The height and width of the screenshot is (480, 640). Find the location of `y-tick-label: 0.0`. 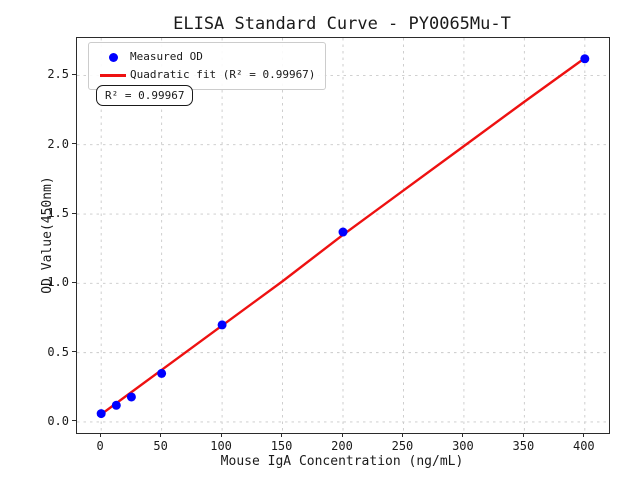

y-tick-label: 0.0 is located at coordinates (58, 420).